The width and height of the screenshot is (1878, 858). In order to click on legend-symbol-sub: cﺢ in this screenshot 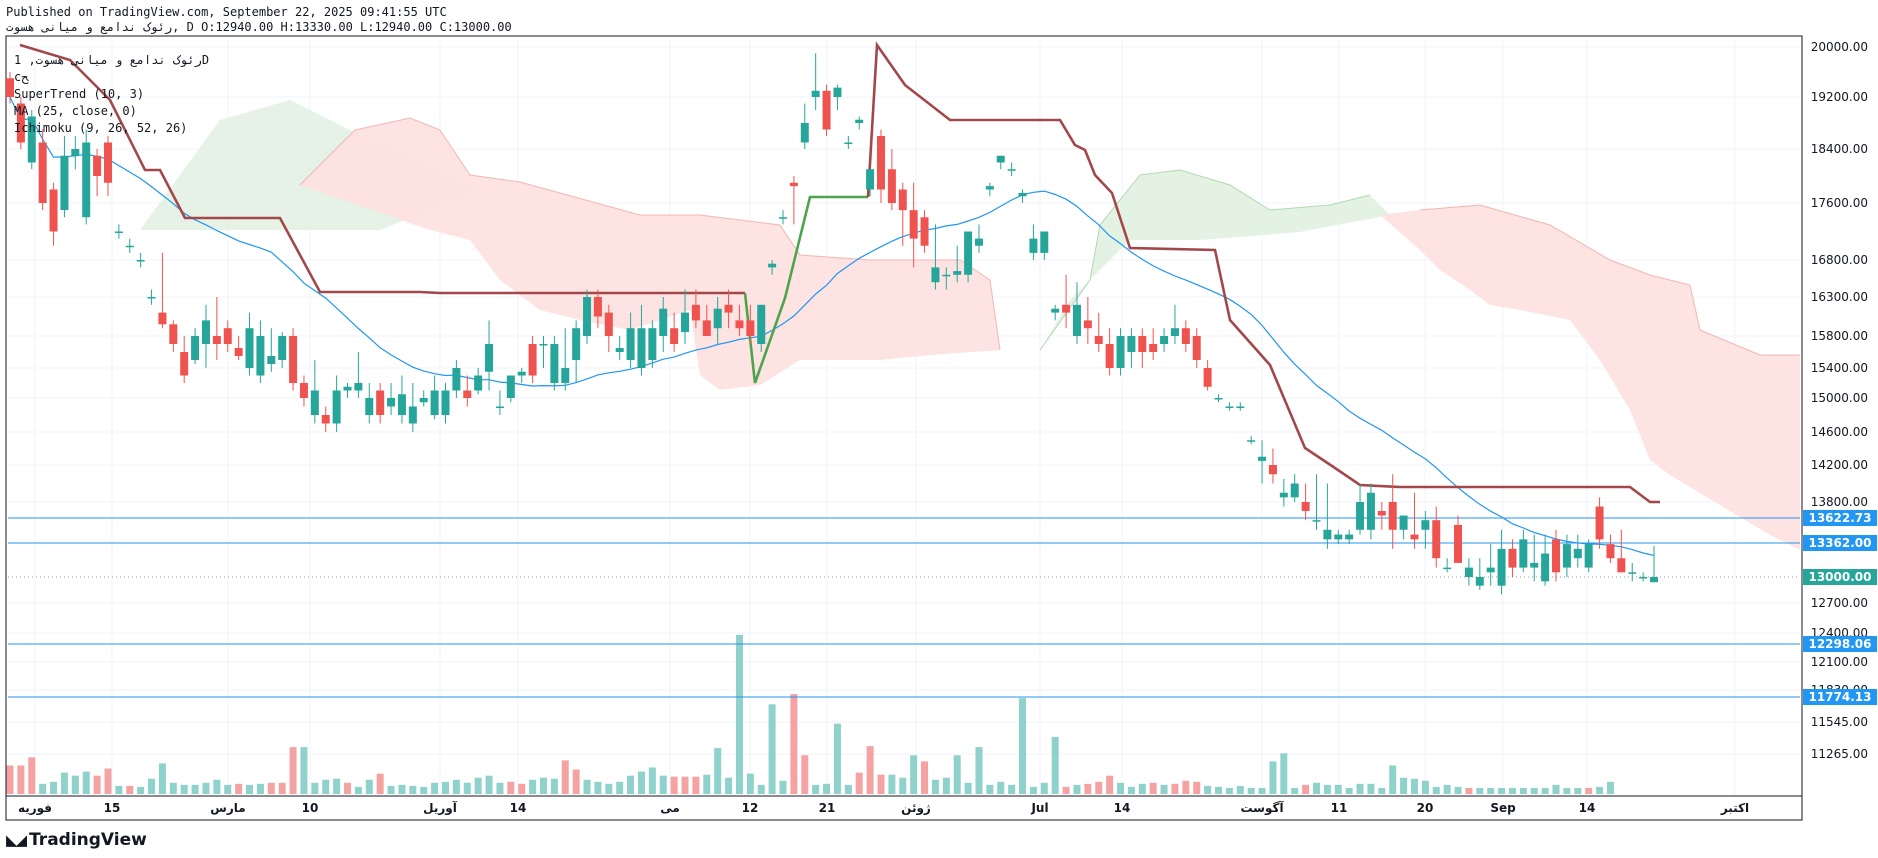, I will do `click(21, 77)`.